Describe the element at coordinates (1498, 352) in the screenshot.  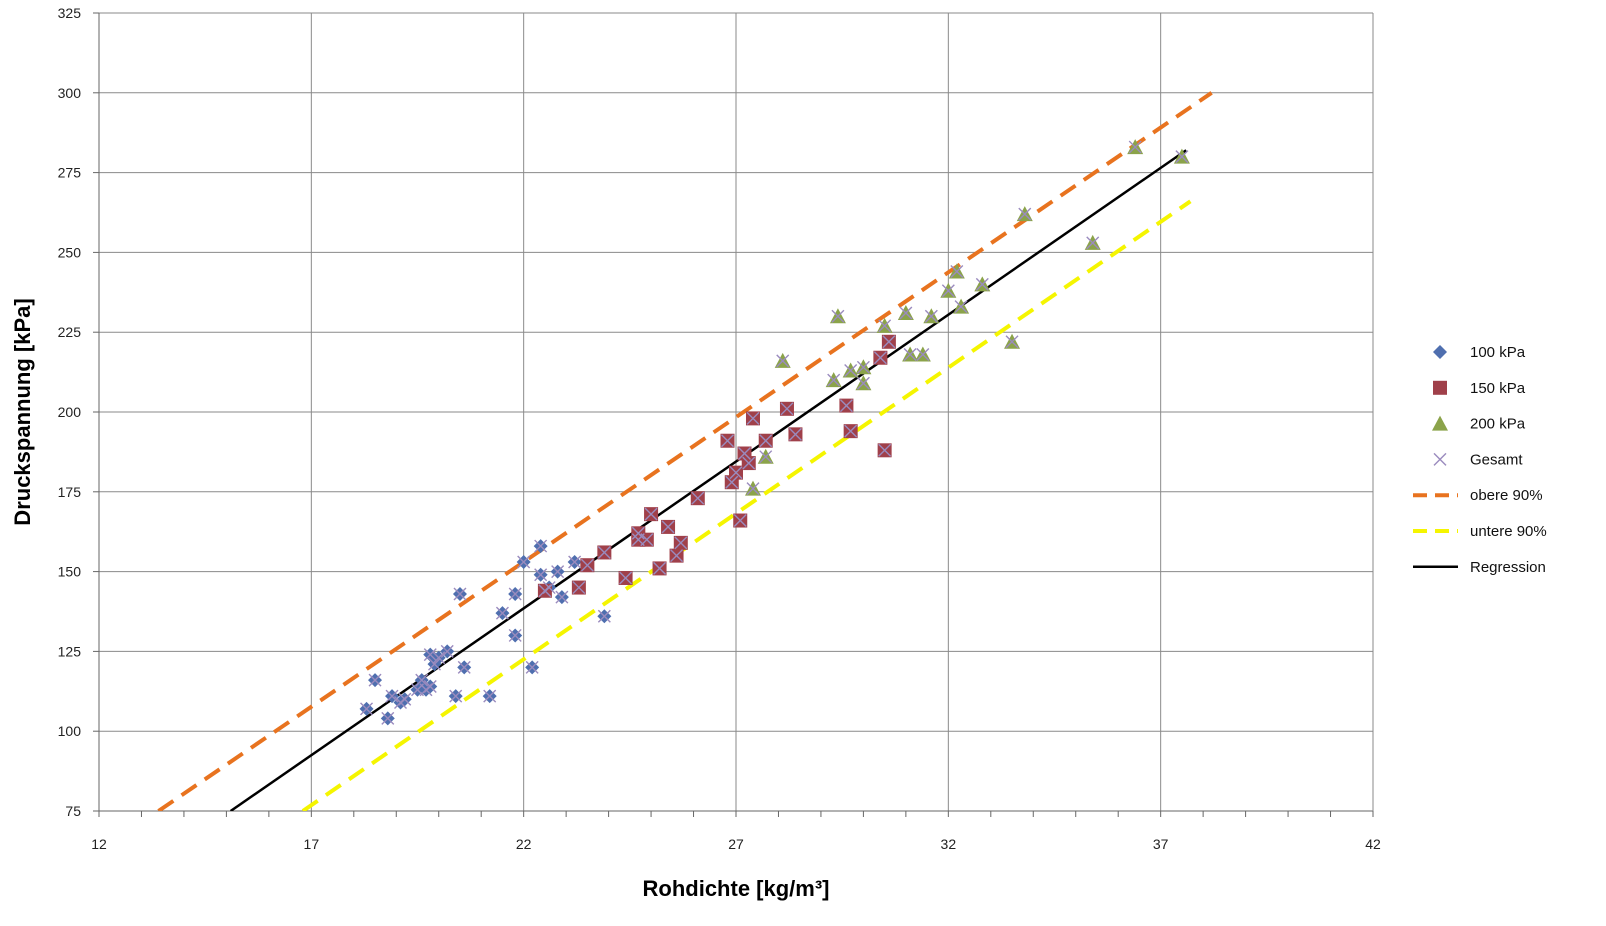
I see `legend-label: 100 kPa` at that location.